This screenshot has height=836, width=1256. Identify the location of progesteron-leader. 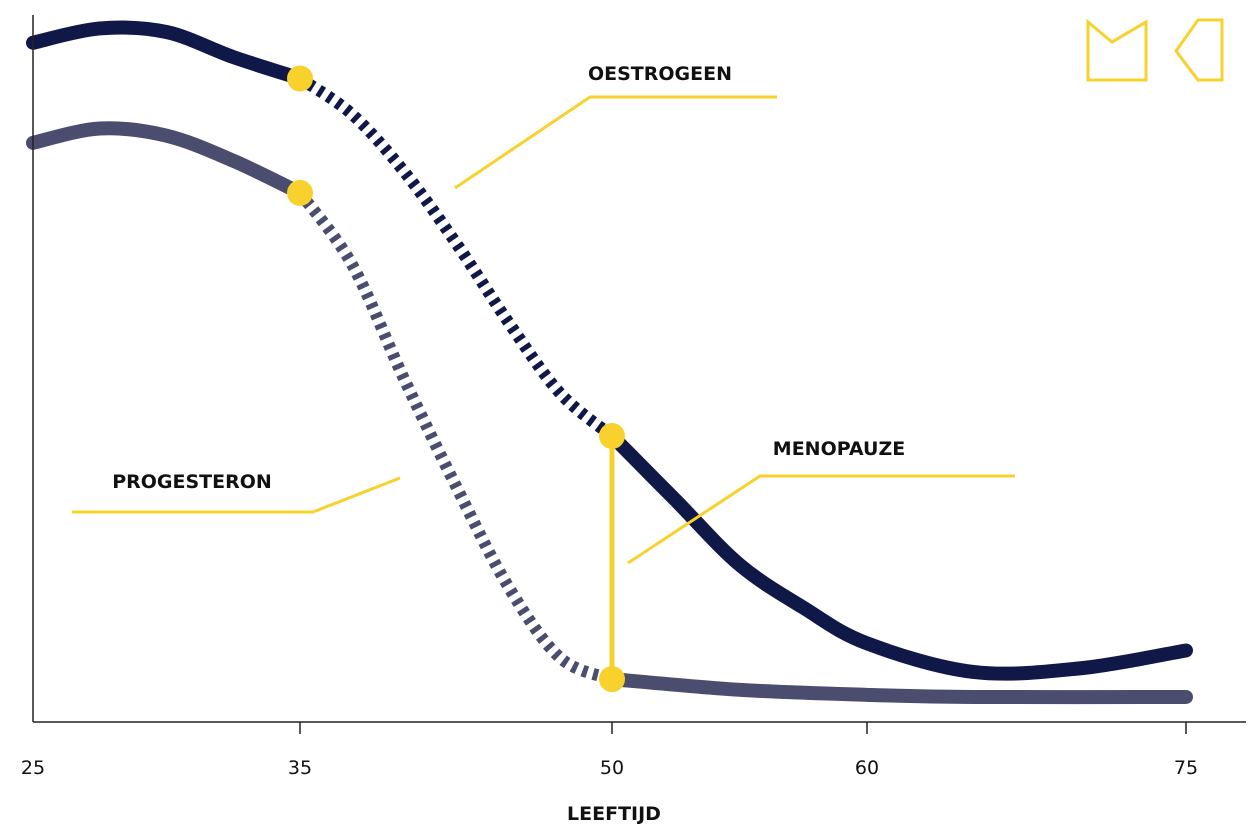
(236, 495).